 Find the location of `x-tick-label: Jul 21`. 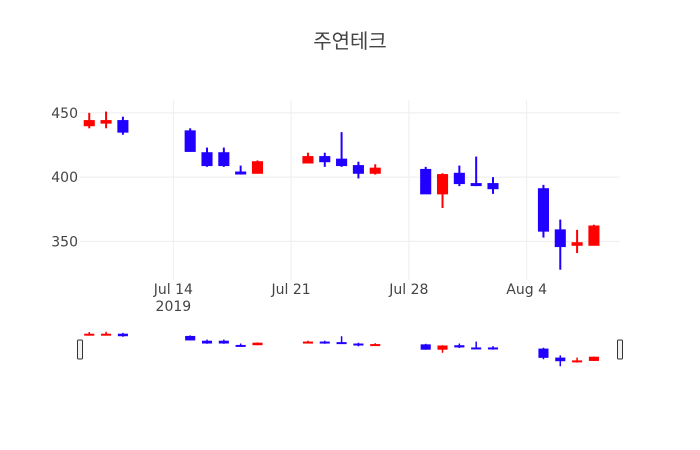

x-tick-label: Jul 21 is located at coordinates (291, 290).